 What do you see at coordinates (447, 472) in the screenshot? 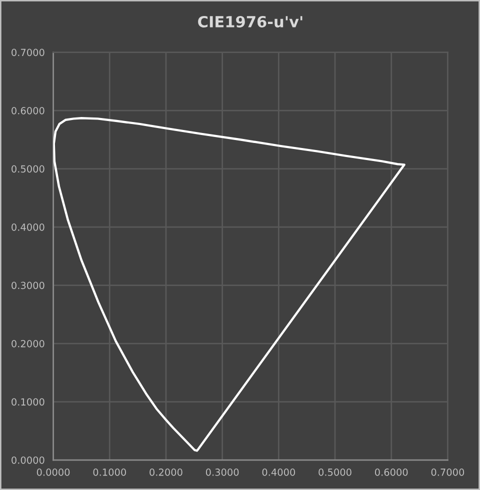
I see `x-tick-label: 0.7000` at bounding box center [447, 472].